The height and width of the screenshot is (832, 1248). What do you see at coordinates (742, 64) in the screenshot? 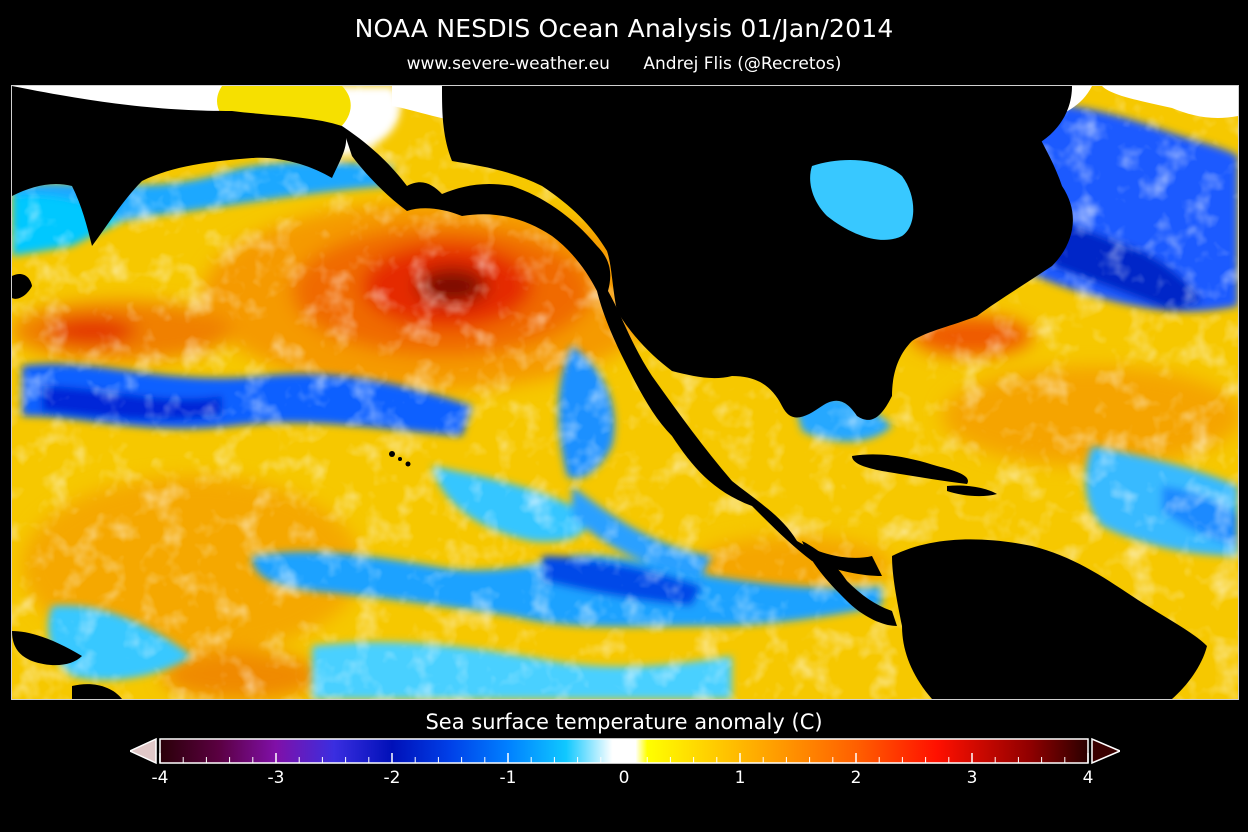
I see `author-credit: Andrej Flis (@Recretos)` at bounding box center [742, 64].